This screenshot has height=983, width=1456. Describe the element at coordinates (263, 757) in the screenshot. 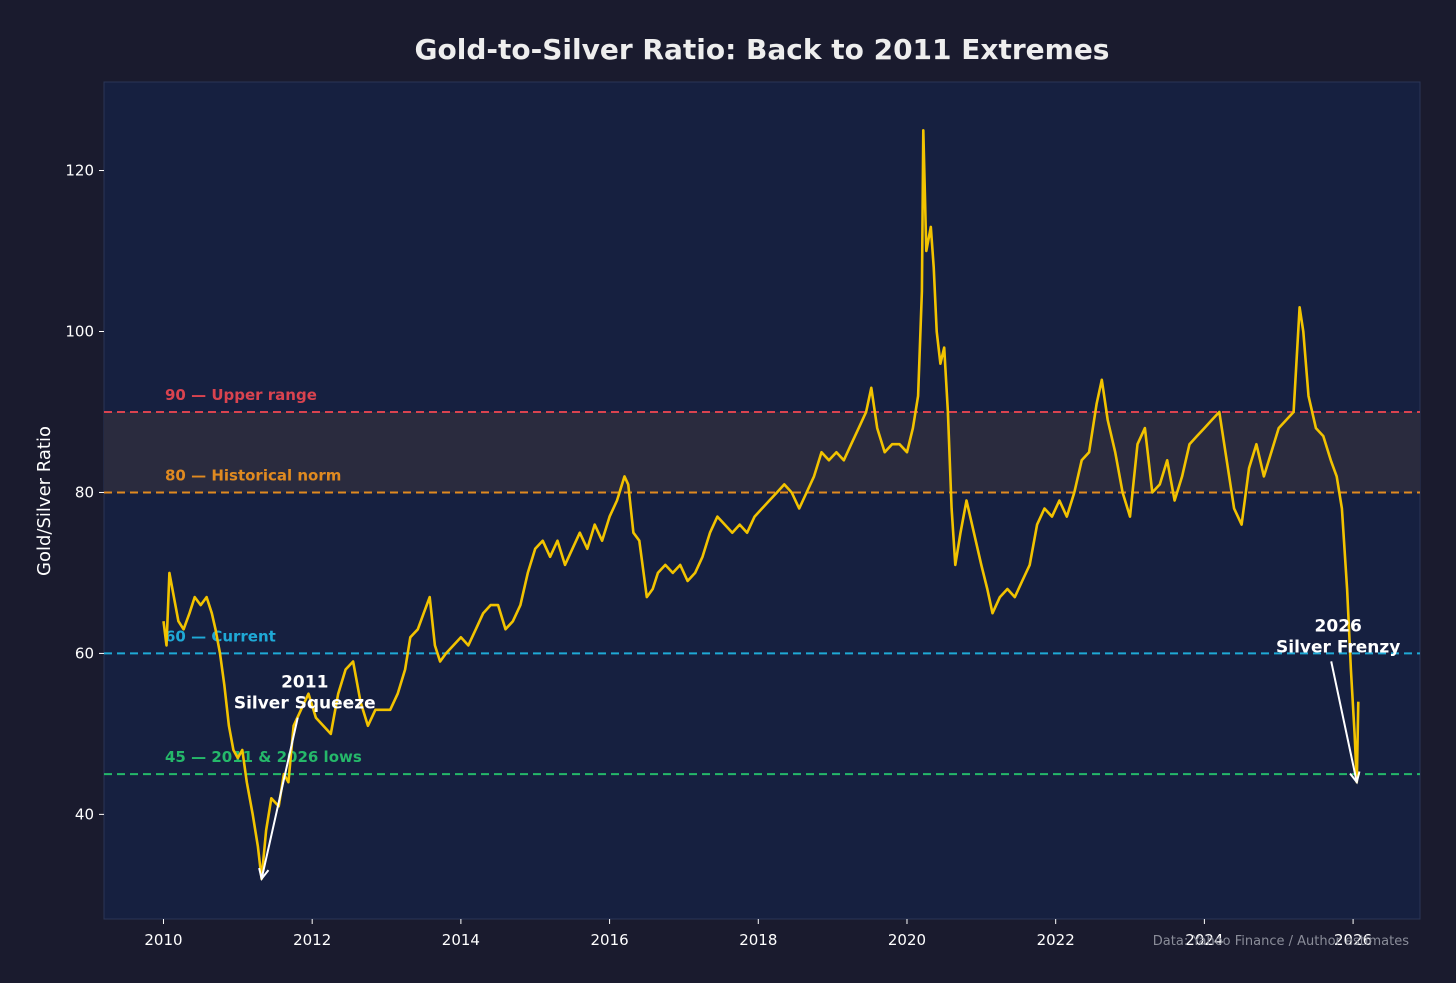

I see `reference-label-45: 45 — 2011 & 2026 lows` at that location.